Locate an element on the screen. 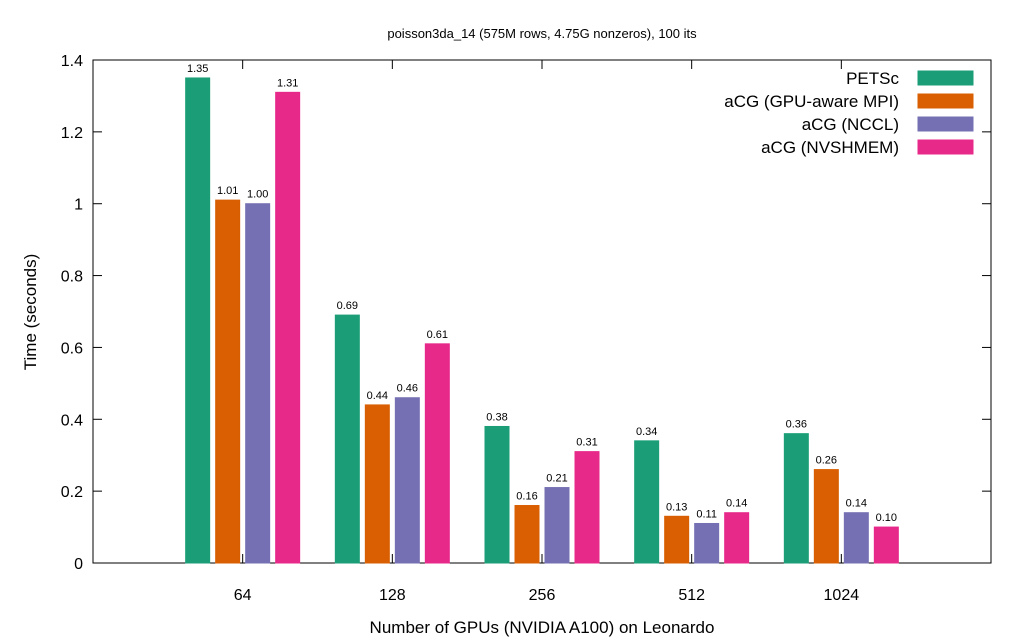 Image resolution: width=1024 pixels, height=640 pixels. bar-value-label: 1.31 is located at coordinates (287, 83).